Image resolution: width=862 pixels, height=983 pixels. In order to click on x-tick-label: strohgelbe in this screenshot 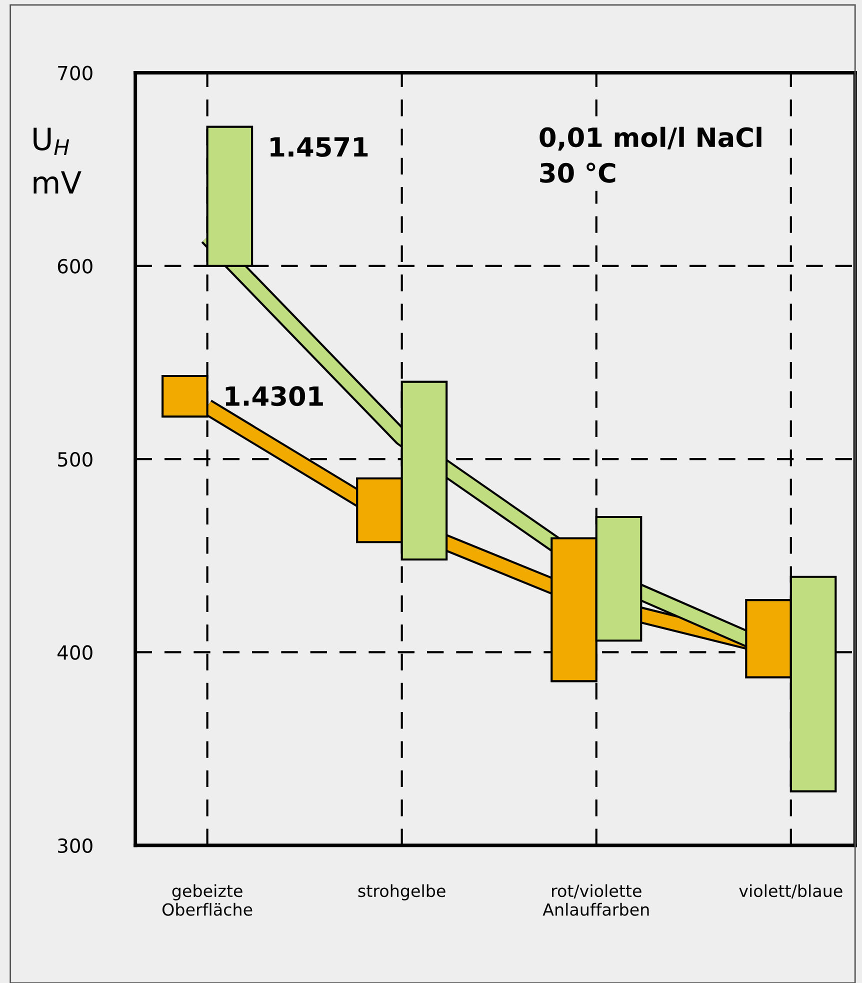, I will do `click(402, 892)`.